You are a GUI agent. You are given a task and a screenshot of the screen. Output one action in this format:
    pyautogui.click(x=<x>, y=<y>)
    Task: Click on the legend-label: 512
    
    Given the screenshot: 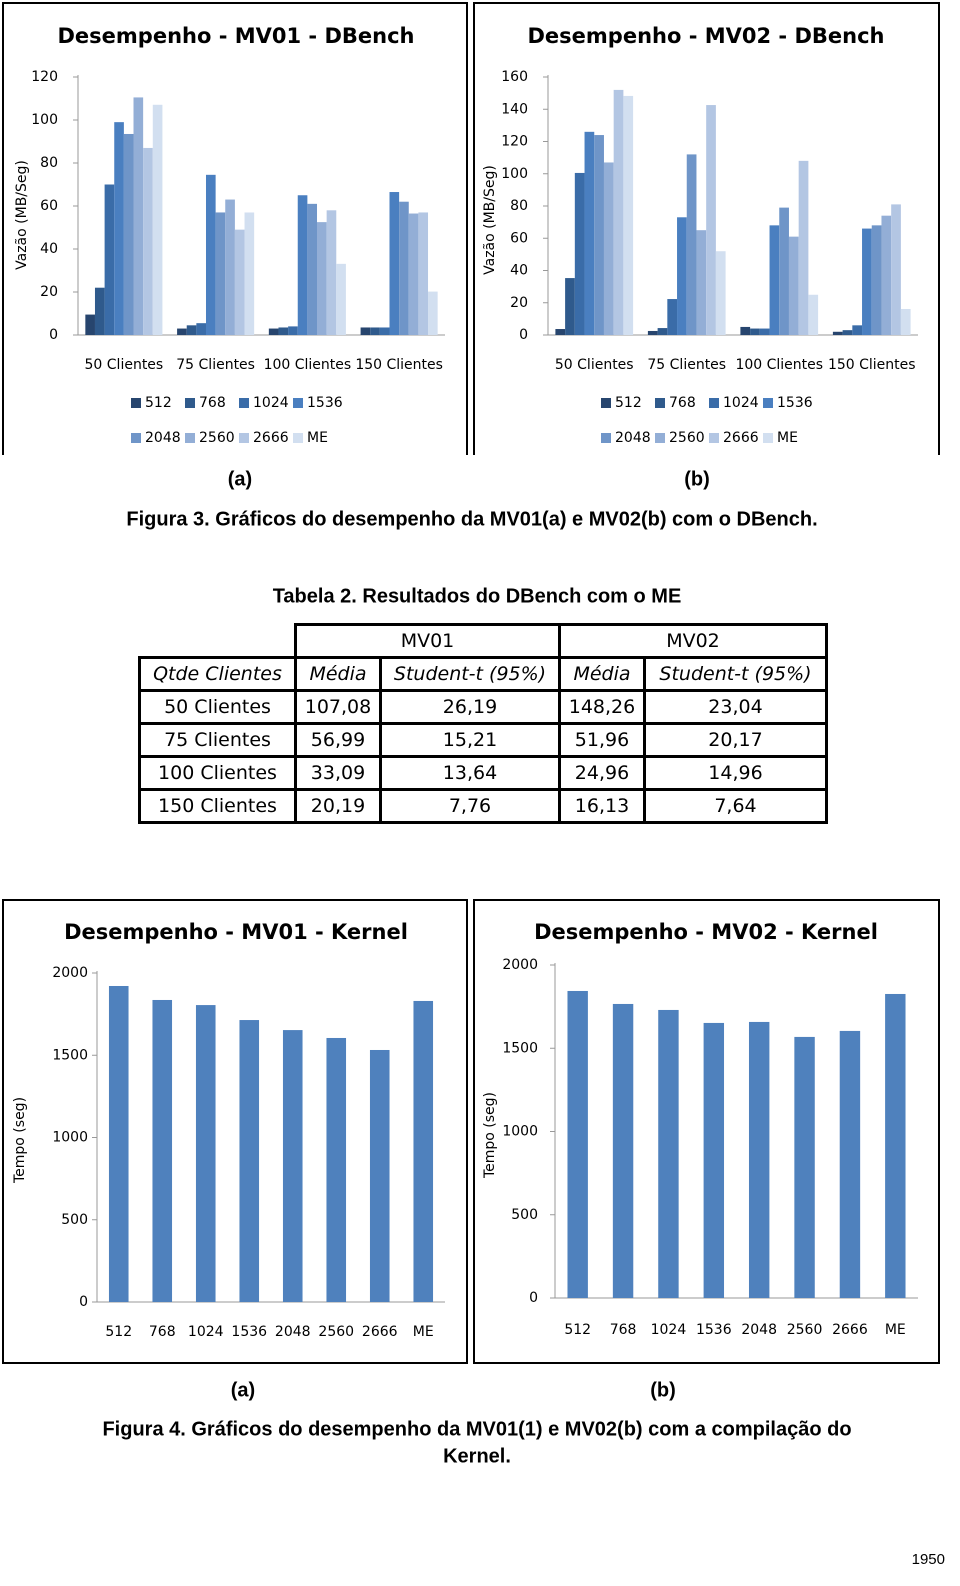 What is the action you would take?
    pyautogui.click(x=628, y=403)
    